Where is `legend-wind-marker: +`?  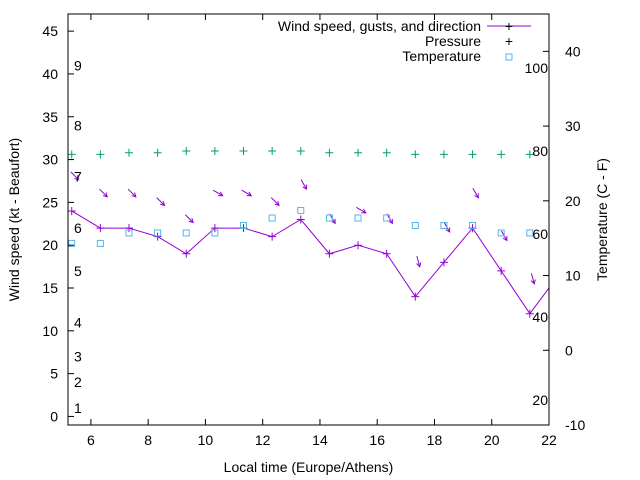 legend-wind-marker: + is located at coordinates (509, 26).